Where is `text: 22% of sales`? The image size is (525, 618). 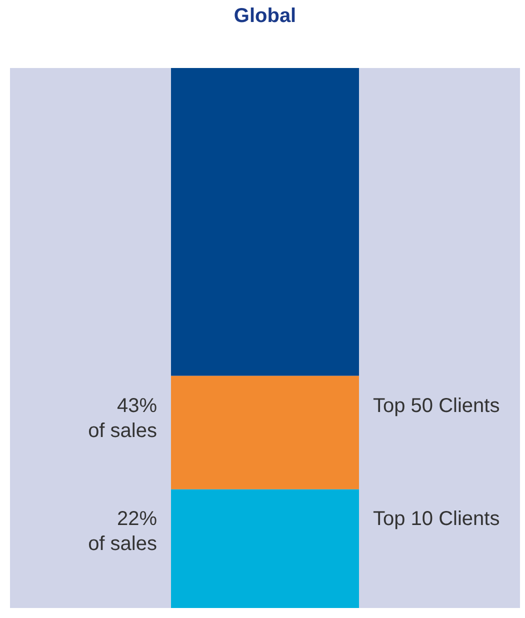
text: 22% of sales is located at coordinates (123, 532).